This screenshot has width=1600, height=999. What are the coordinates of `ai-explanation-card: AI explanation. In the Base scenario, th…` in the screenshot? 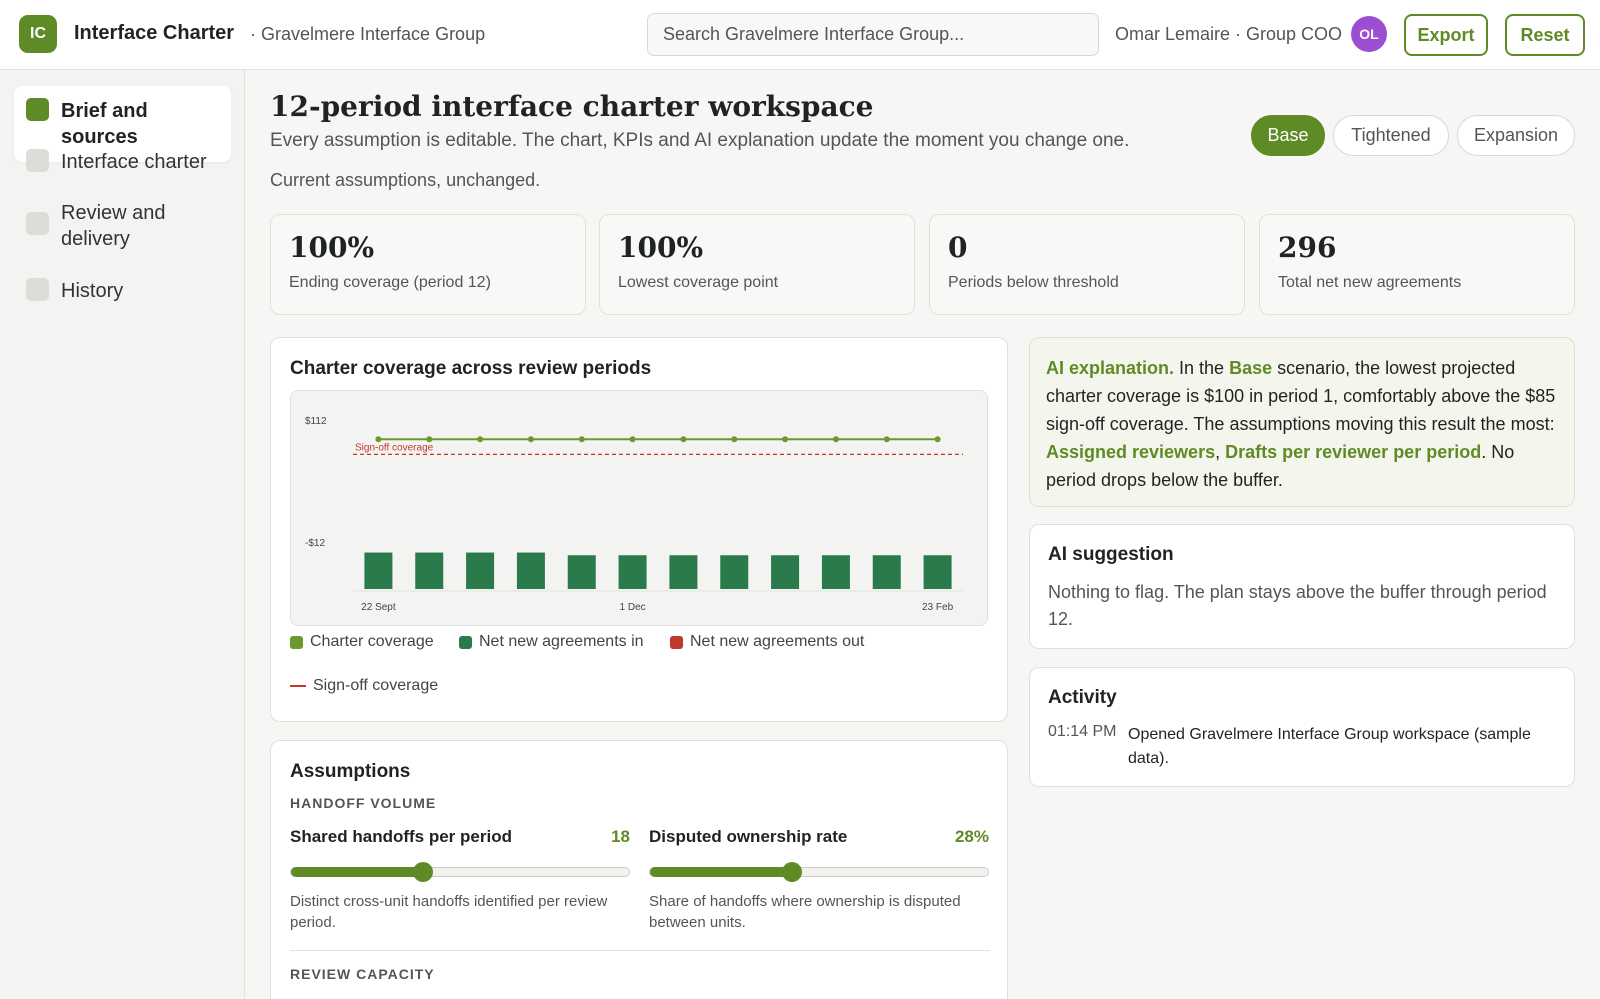 It's located at (1302, 422).